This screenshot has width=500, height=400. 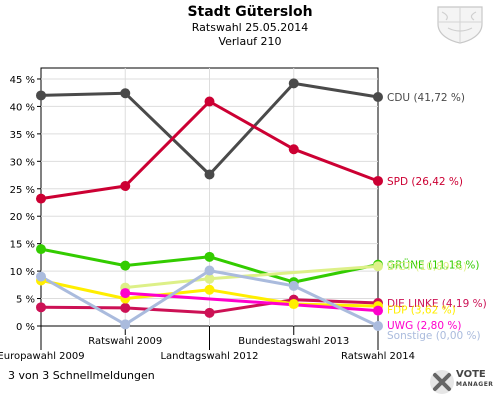 What do you see at coordinates (421, 311) in the screenshot?
I see `series-label: FDP (3,62 %)` at bounding box center [421, 311].